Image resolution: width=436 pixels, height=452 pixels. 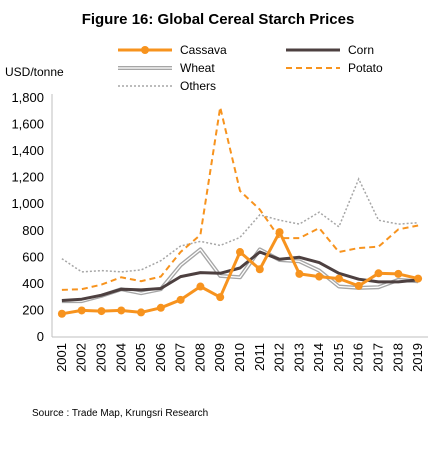 What do you see at coordinates (378, 357) in the screenshot?
I see `x-tick-label: 2017` at bounding box center [378, 357].